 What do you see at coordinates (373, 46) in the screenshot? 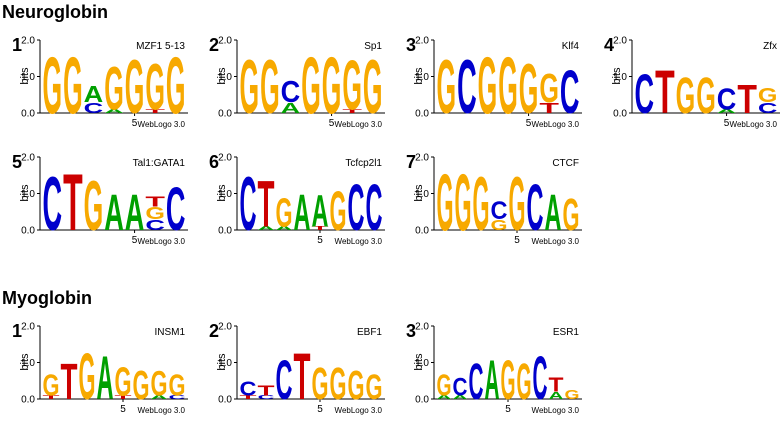
I see `panel-name: Sp1` at bounding box center [373, 46].